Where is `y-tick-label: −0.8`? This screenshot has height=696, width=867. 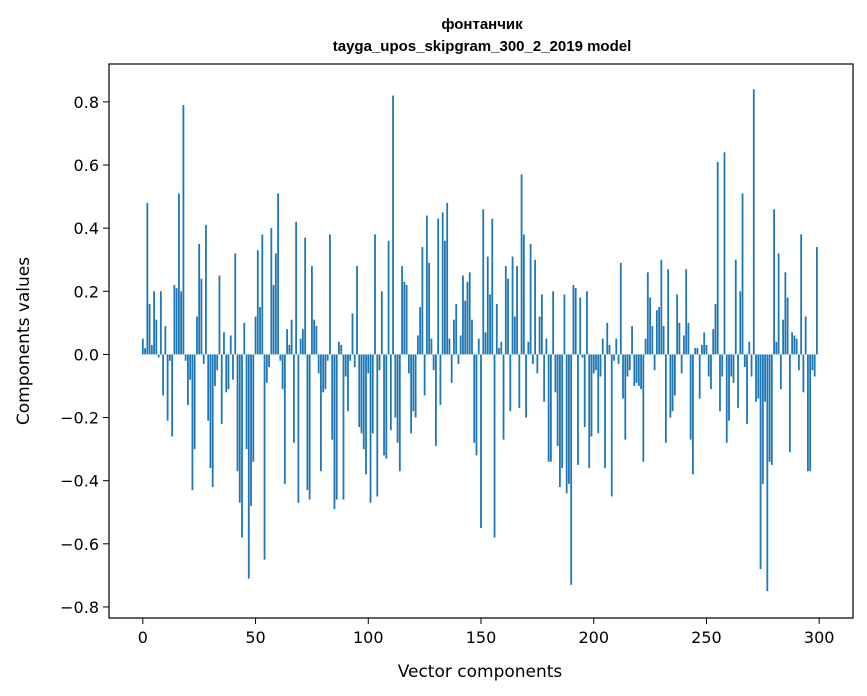 y-tick-label: −0.8 is located at coordinates (79, 607).